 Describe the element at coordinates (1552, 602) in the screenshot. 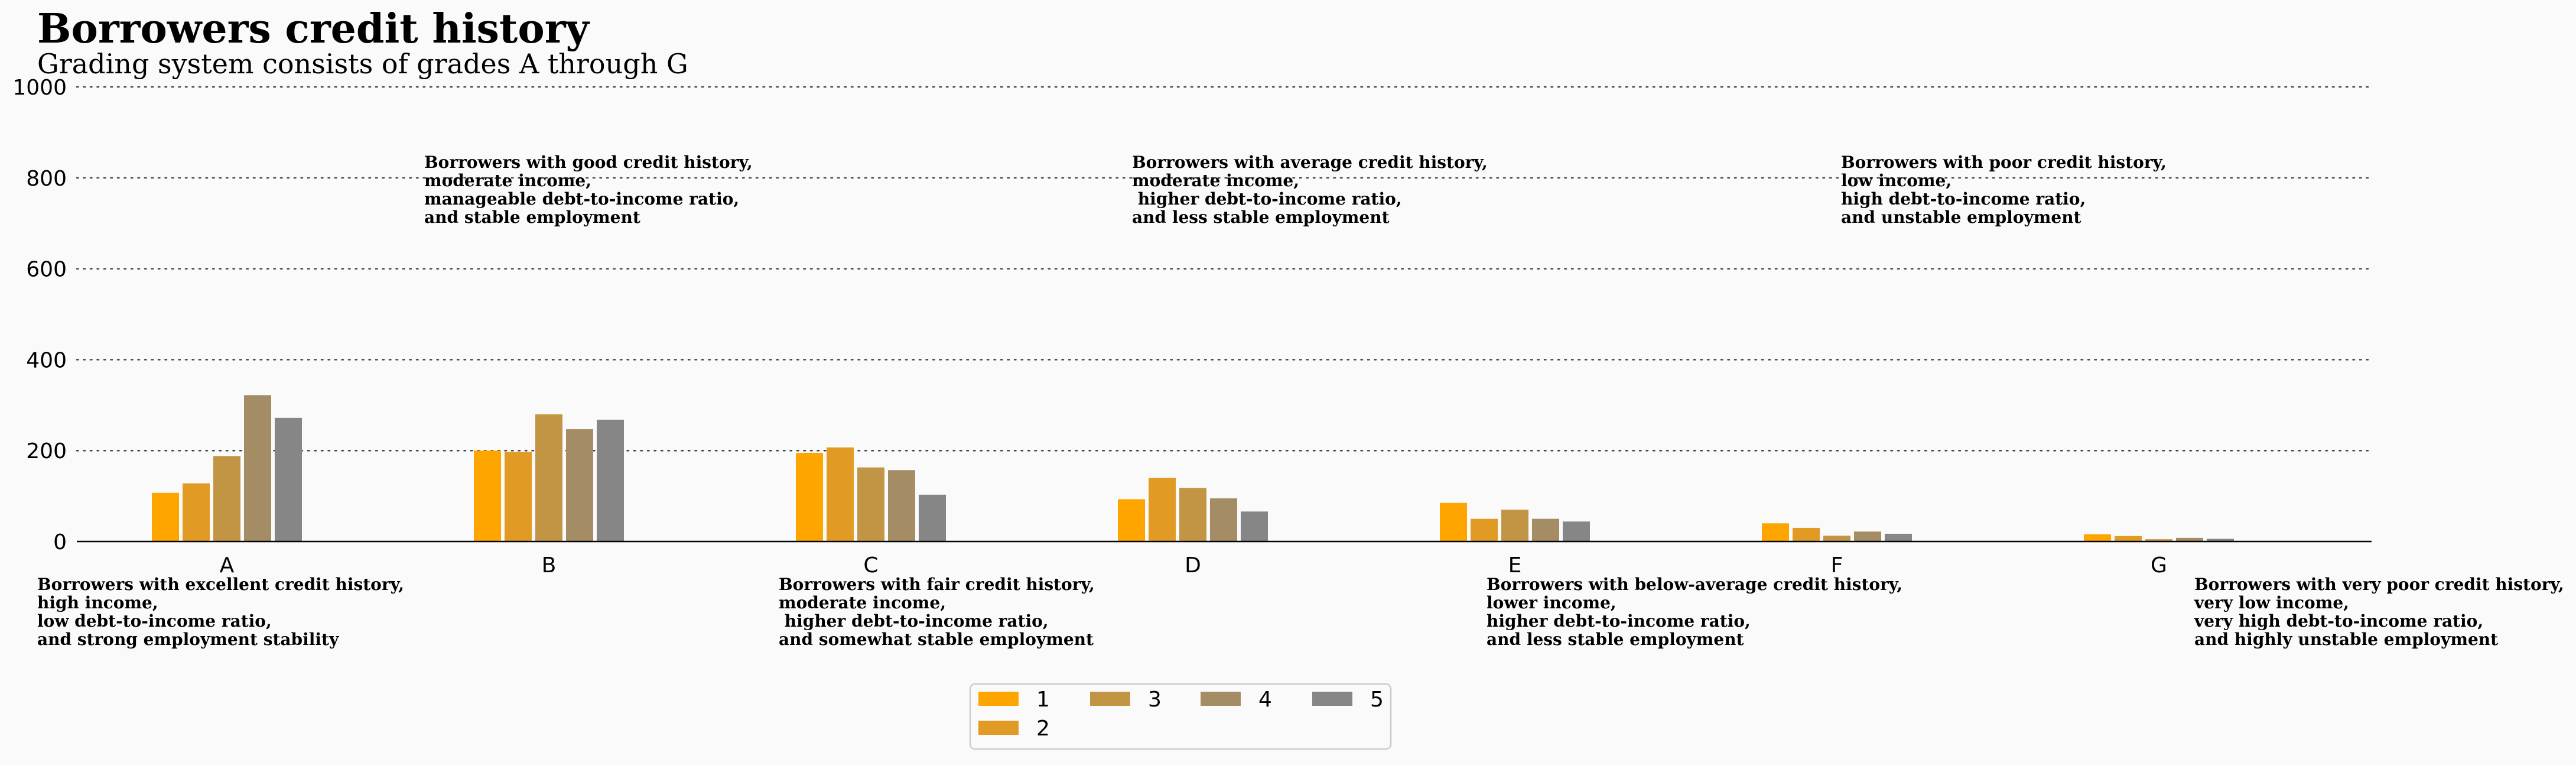

I see `annotation-line: lower income,` at that location.